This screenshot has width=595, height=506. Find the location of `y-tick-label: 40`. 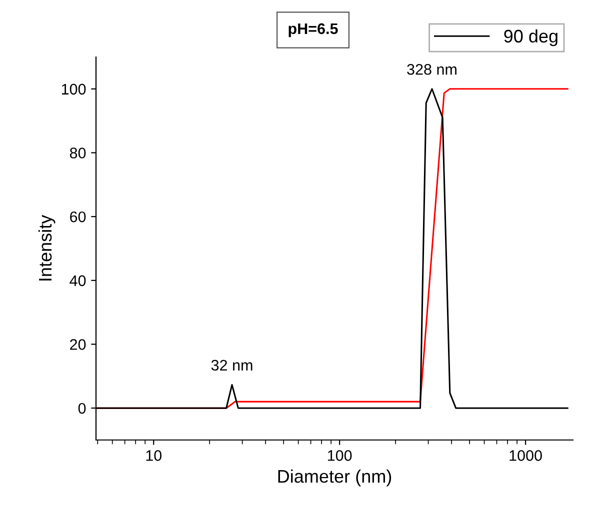

y-tick-label: 40 is located at coordinates (78, 280).